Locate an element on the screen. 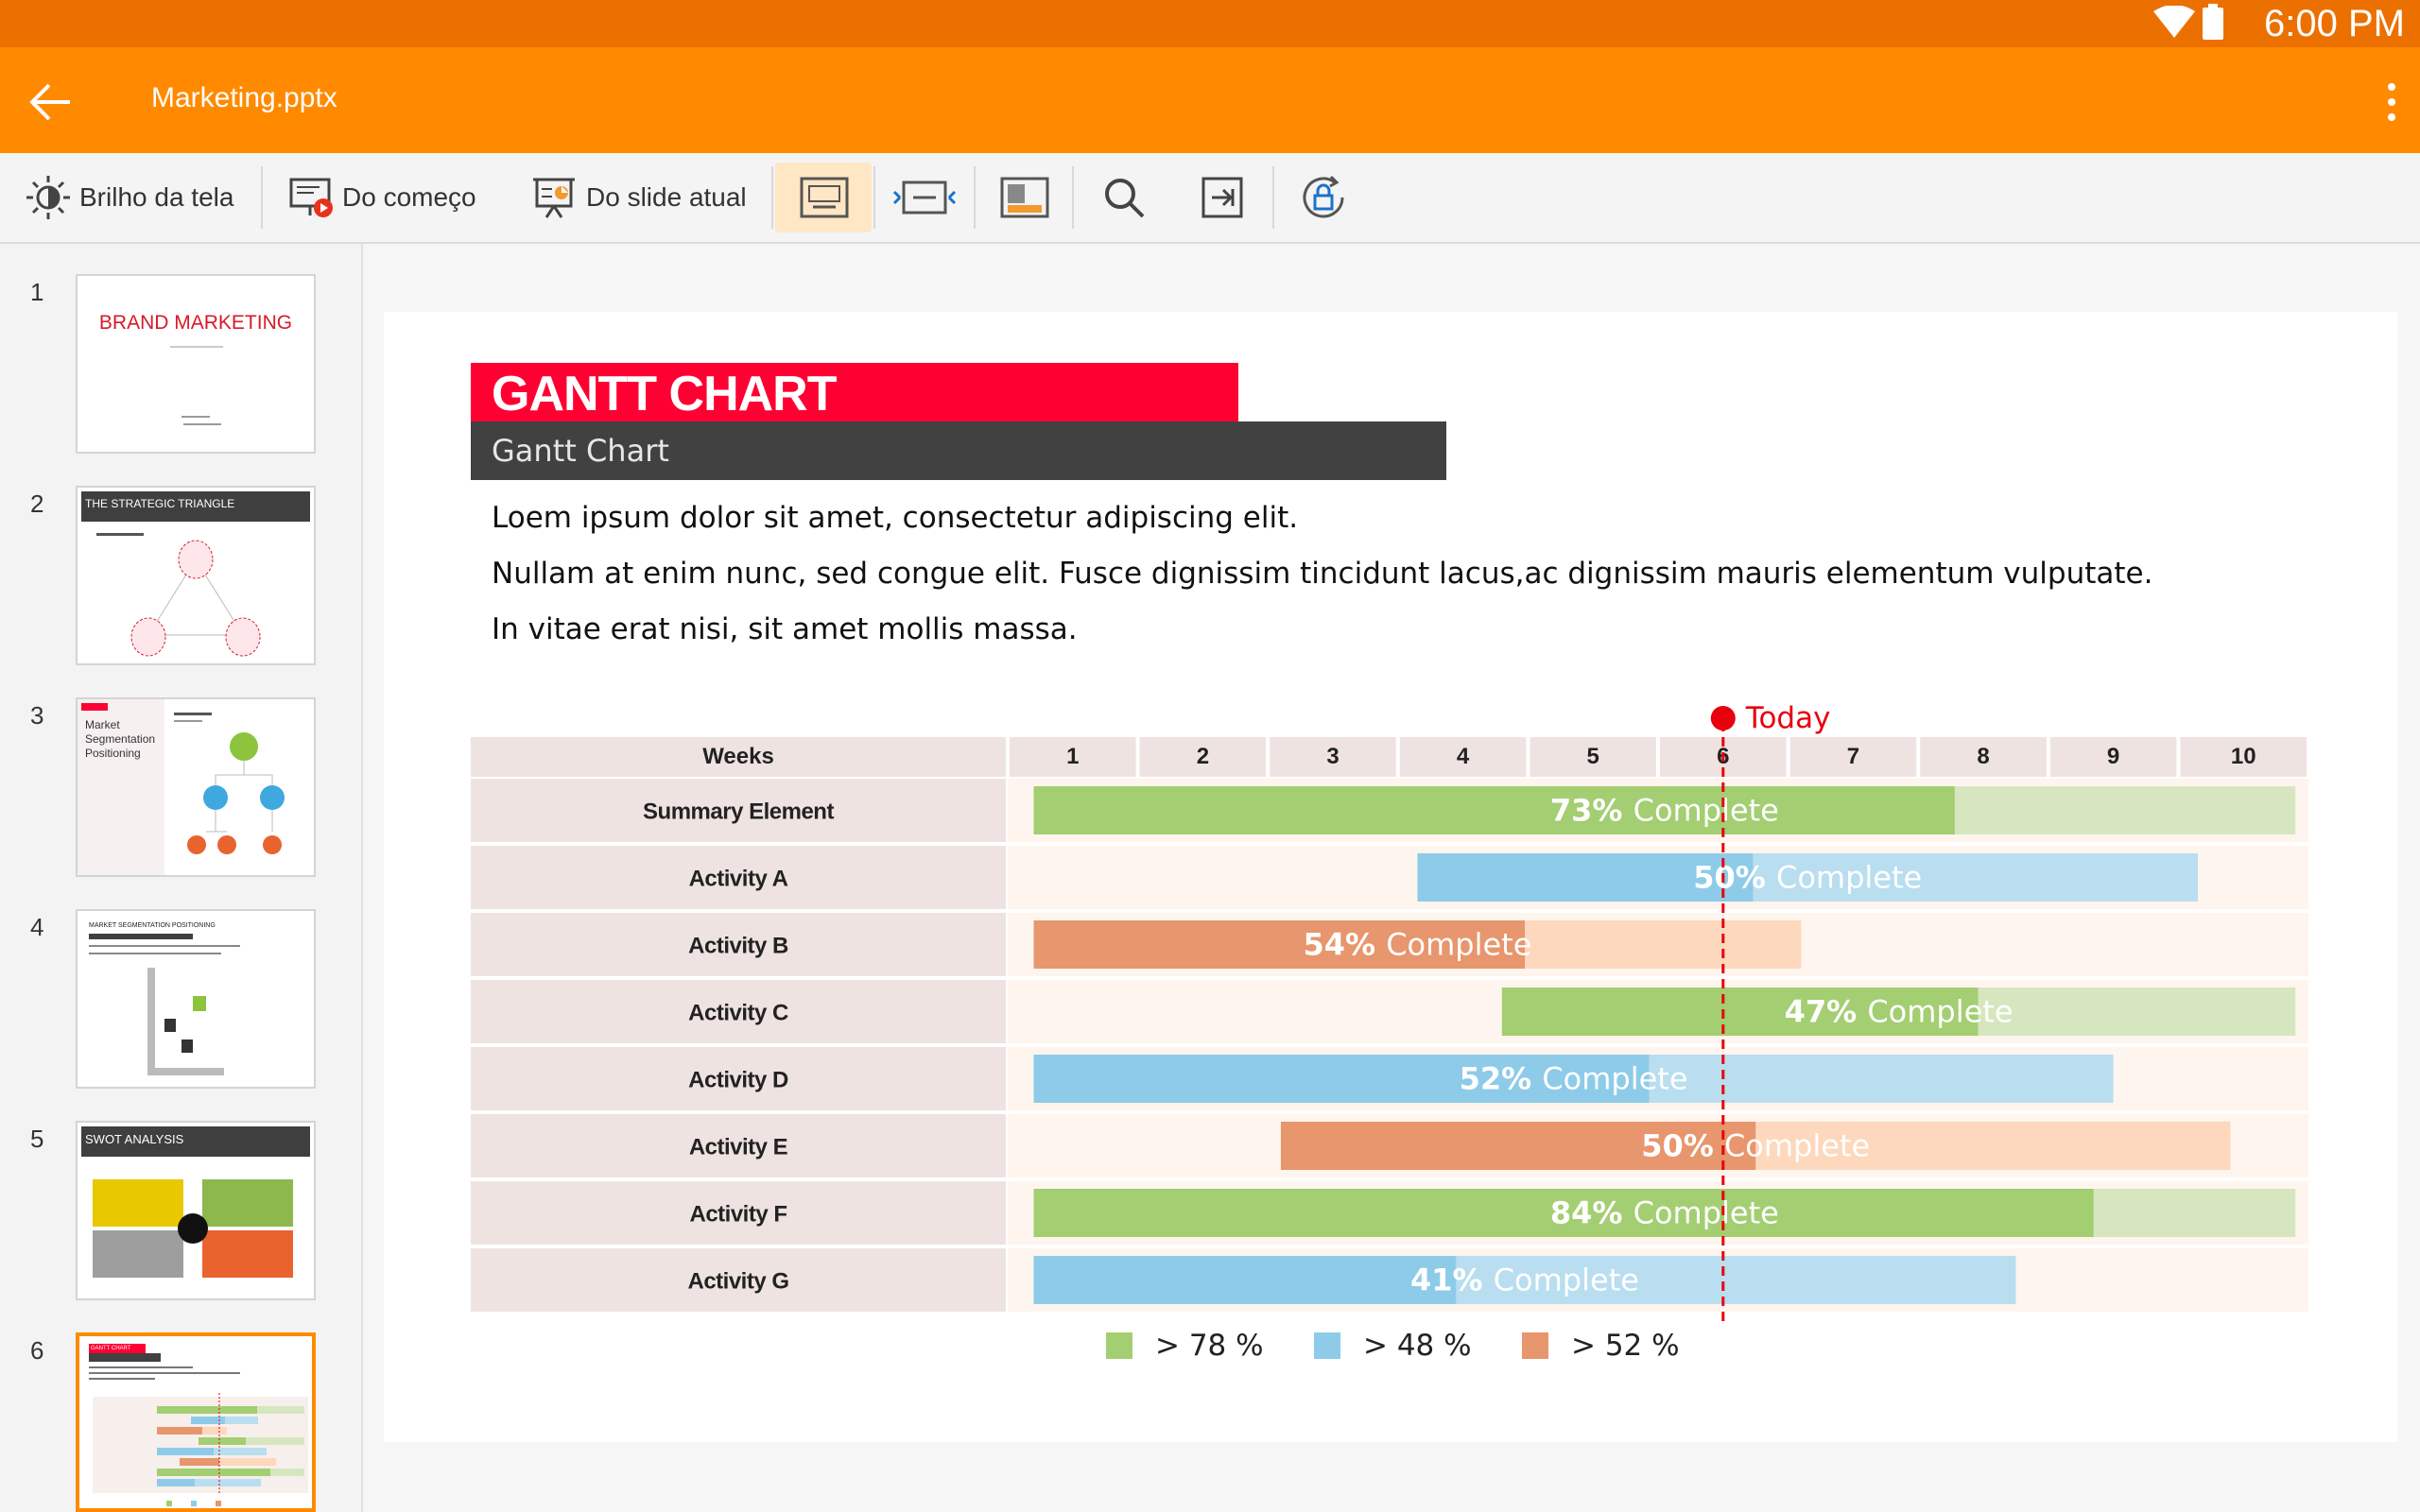 This screenshot has height=1512, width=2420. fit-width-icon is located at coordinates (924, 197).